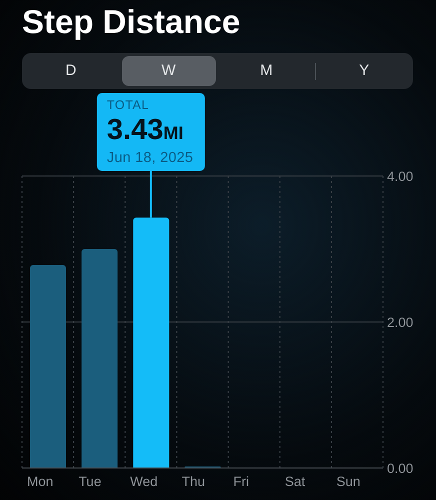 The image size is (436, 500). I want to click on x-tick-label: Thu, so click(193, 481).